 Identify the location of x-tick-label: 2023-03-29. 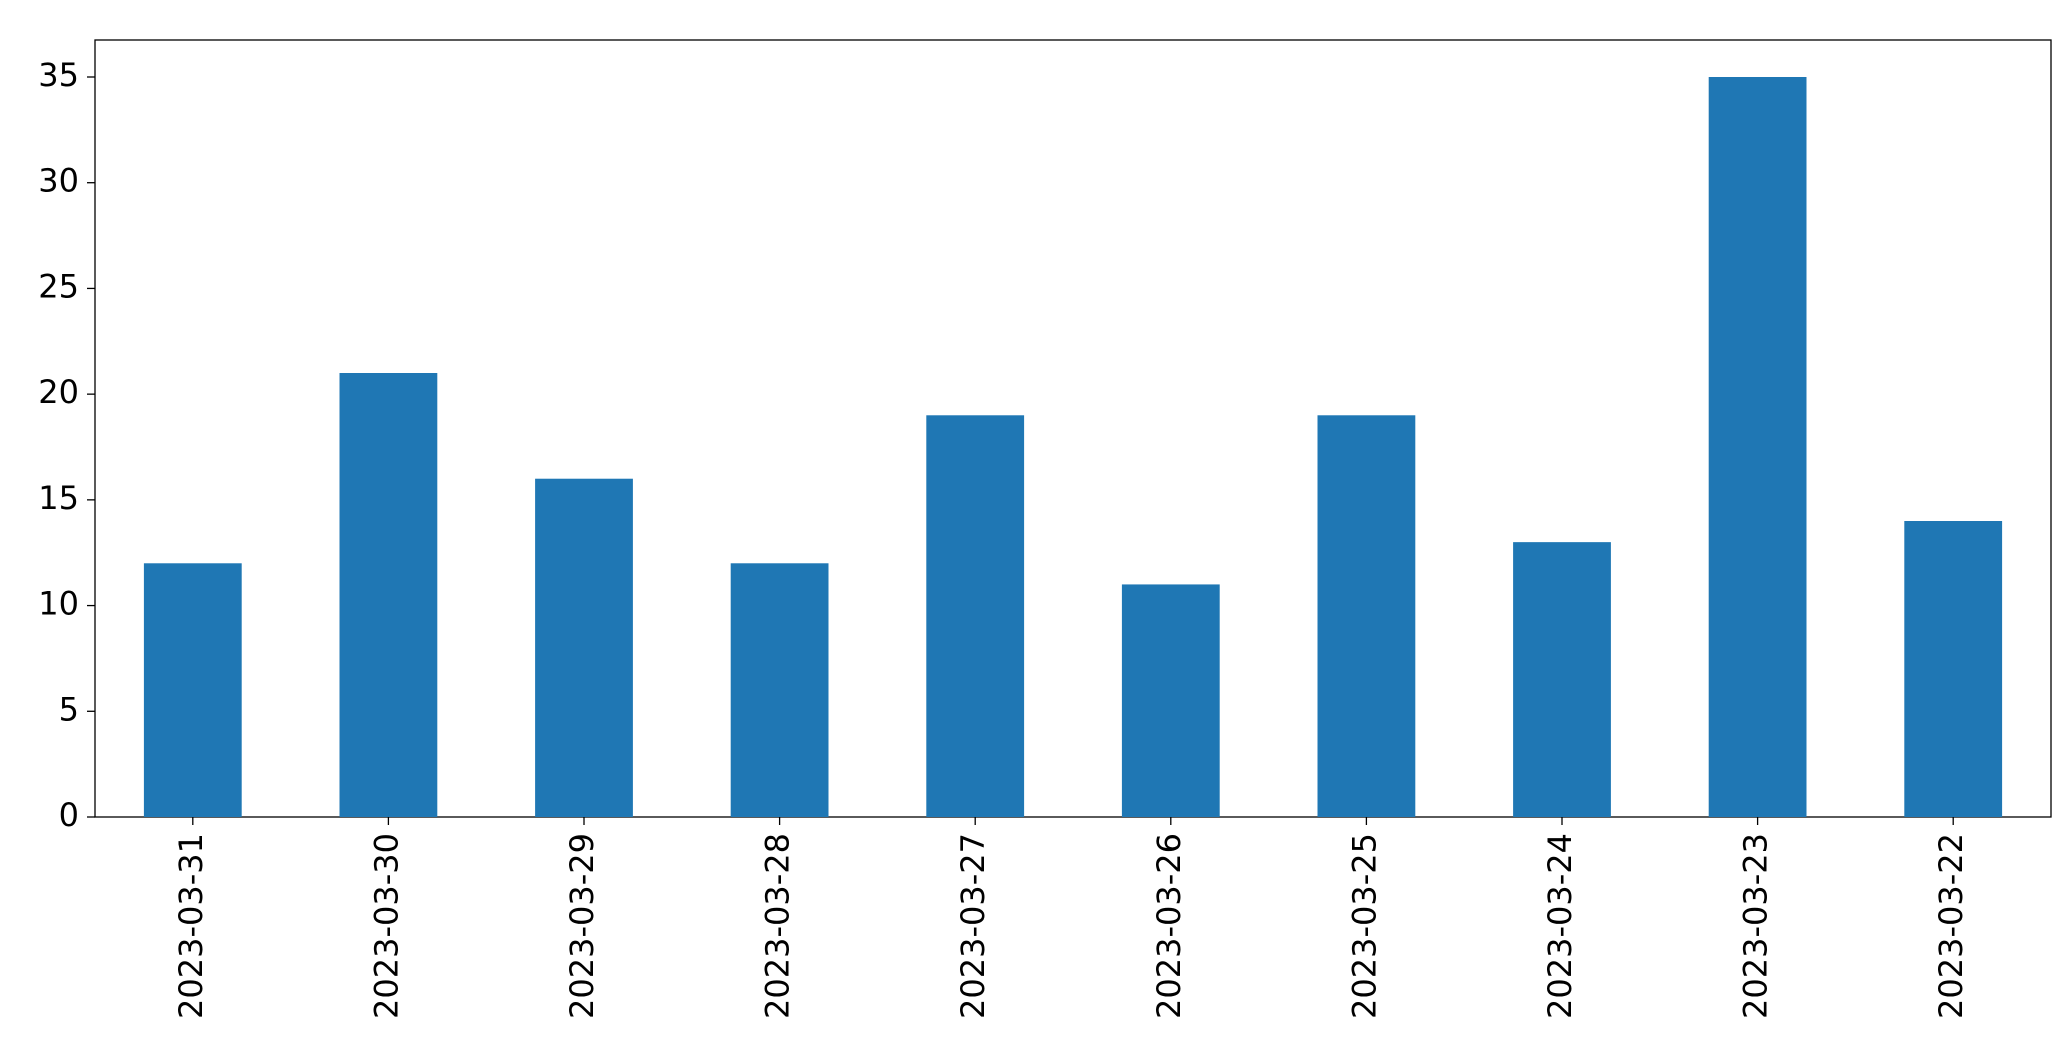
(582, 926).